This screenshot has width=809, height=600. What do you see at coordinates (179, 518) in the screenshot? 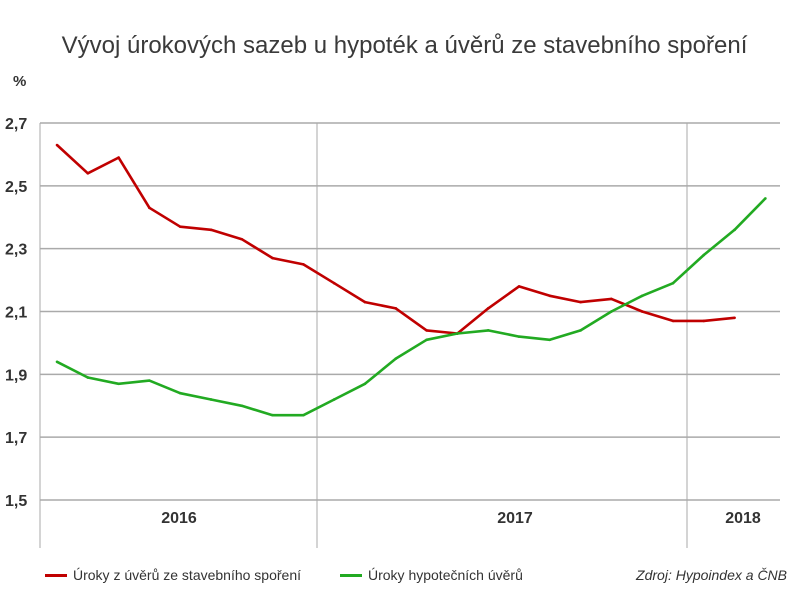
I see `x-tick-label: 2016` at bounding box center [179, 518].